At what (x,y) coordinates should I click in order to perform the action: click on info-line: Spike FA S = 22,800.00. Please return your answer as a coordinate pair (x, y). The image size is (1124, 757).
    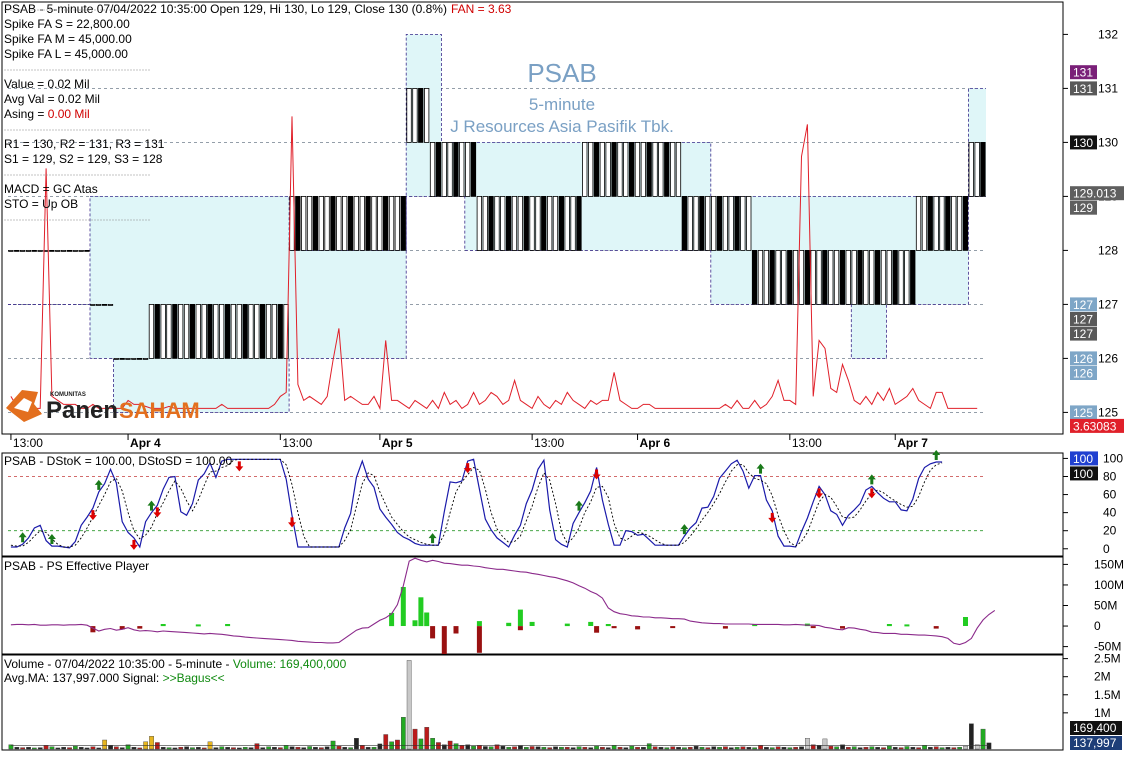
    Looking at the image, I should click on (67, 24).